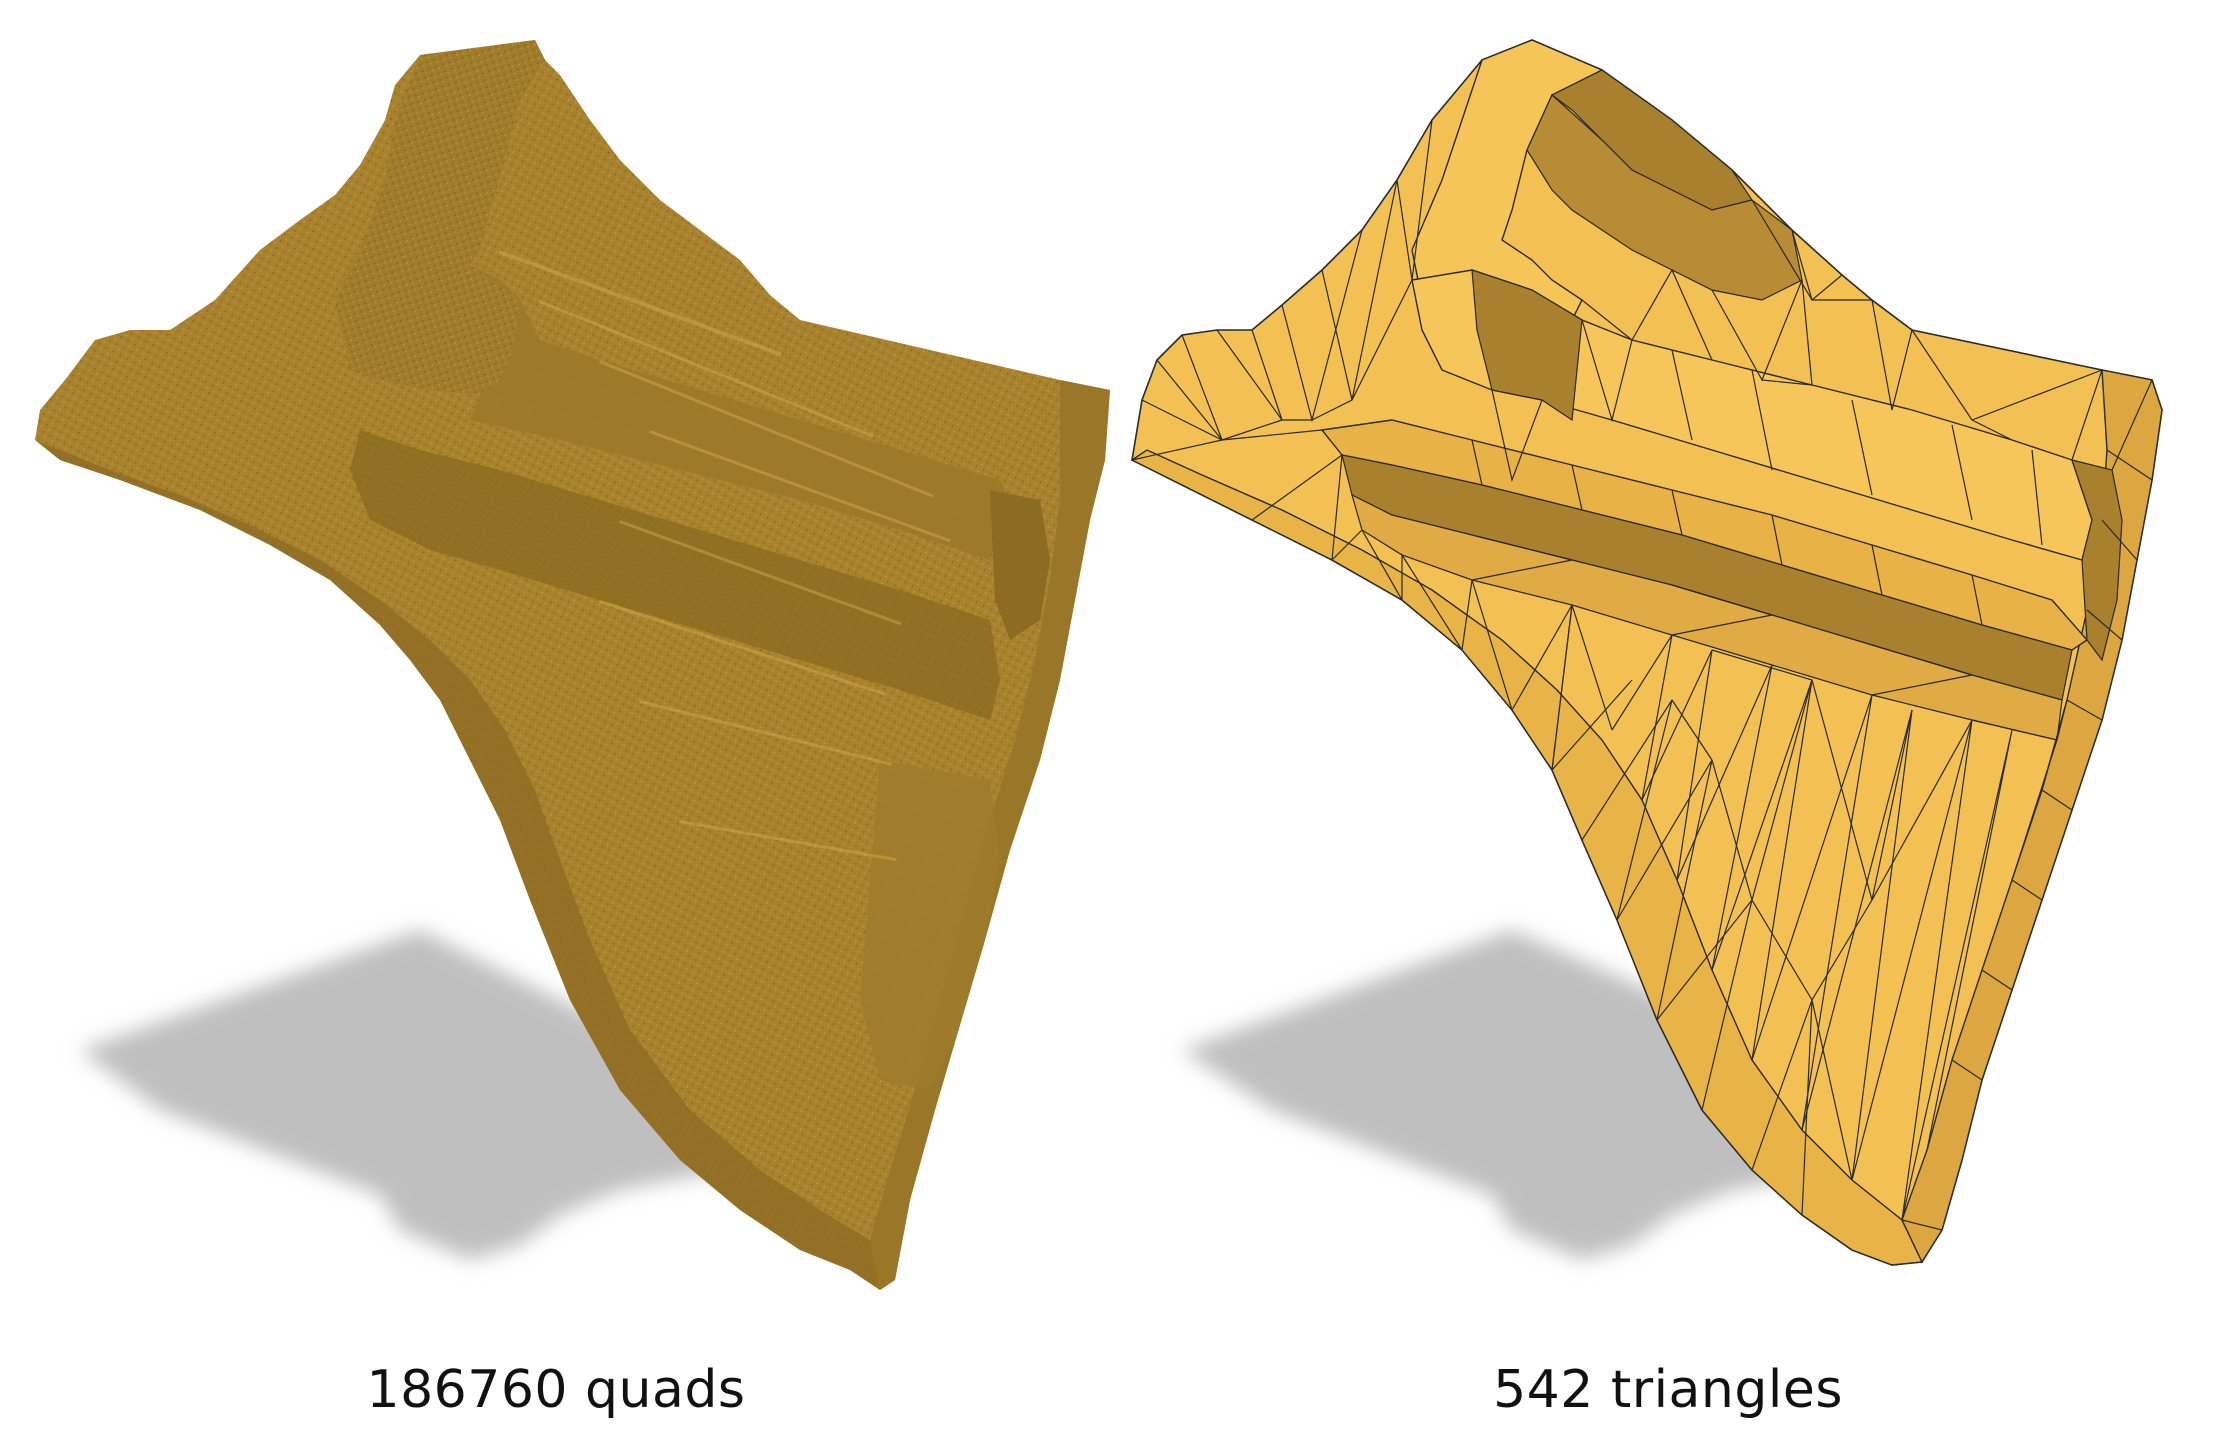 The image size is (2224, 1444). I want to click on voxel-highlights, so click(724, 556).